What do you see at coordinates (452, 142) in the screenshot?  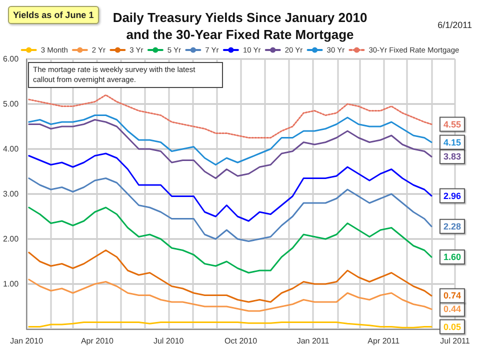 I see `data-label: 4.15` at bounding box center [452, 142].